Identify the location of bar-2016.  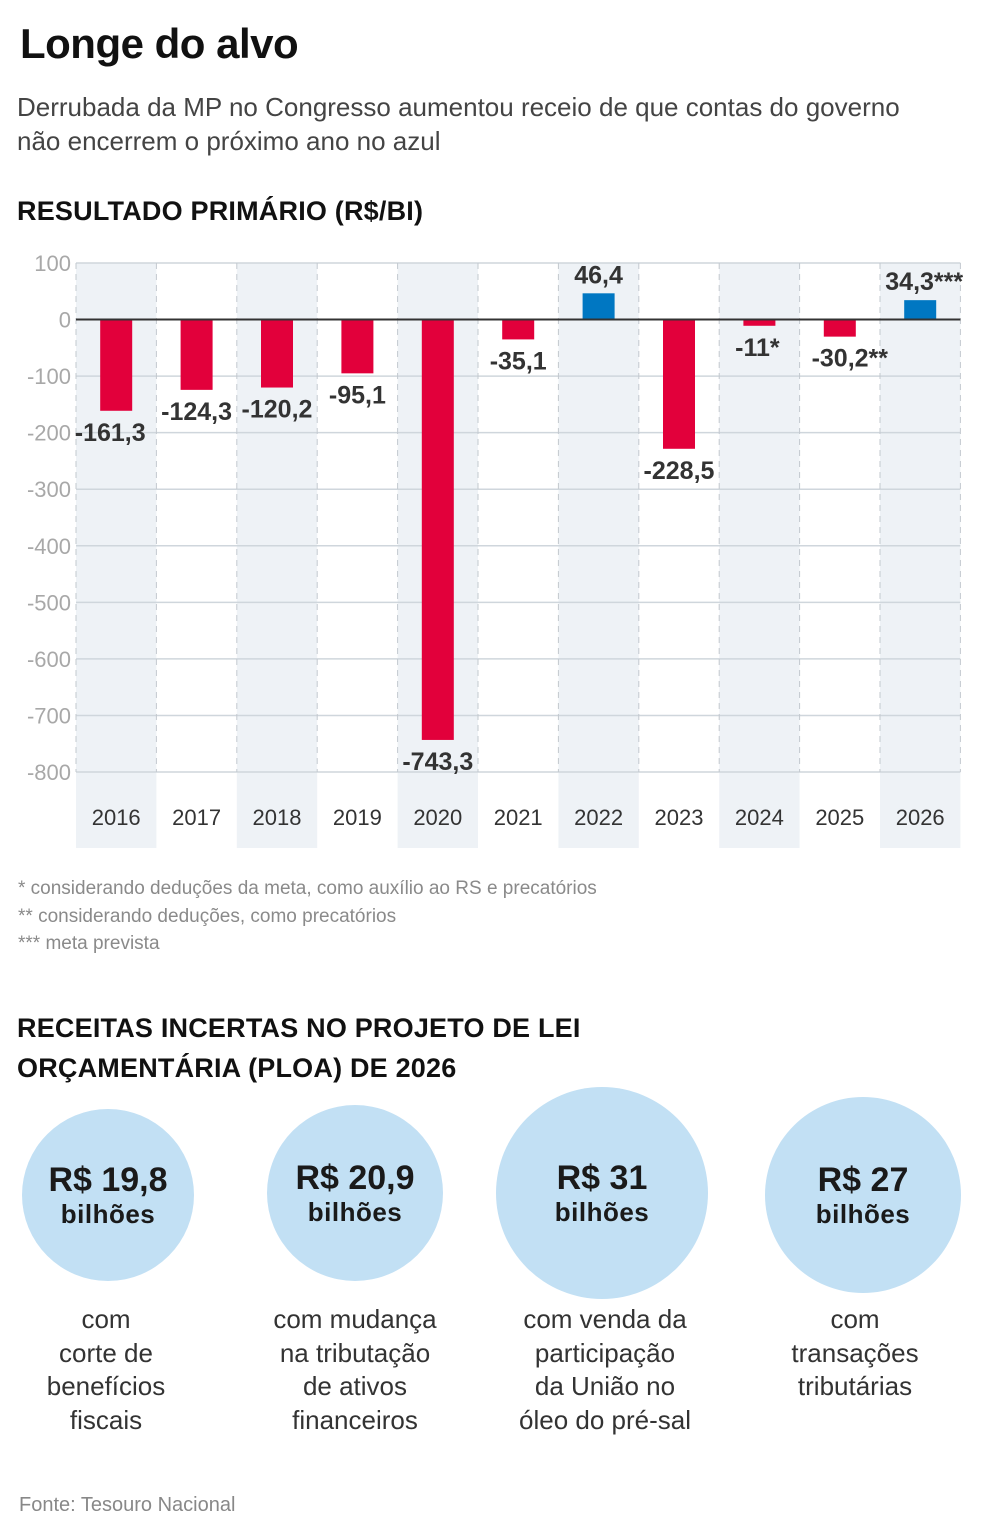
(116, 365).